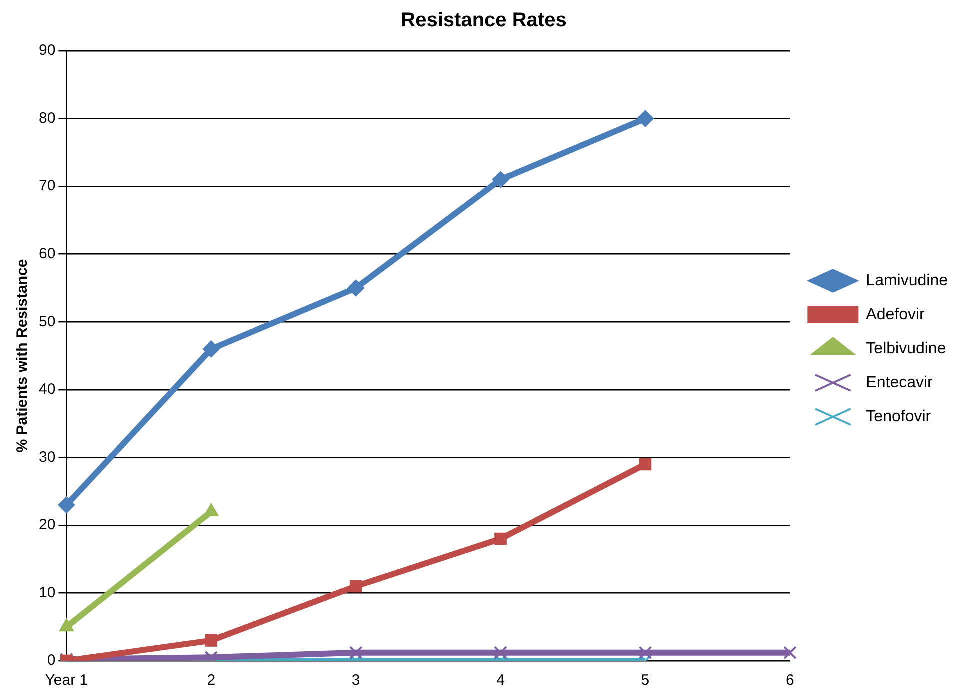  Describe the element at coordinates (356, 681) in the screenshot. I see `x-tick-label: 3` at that location.